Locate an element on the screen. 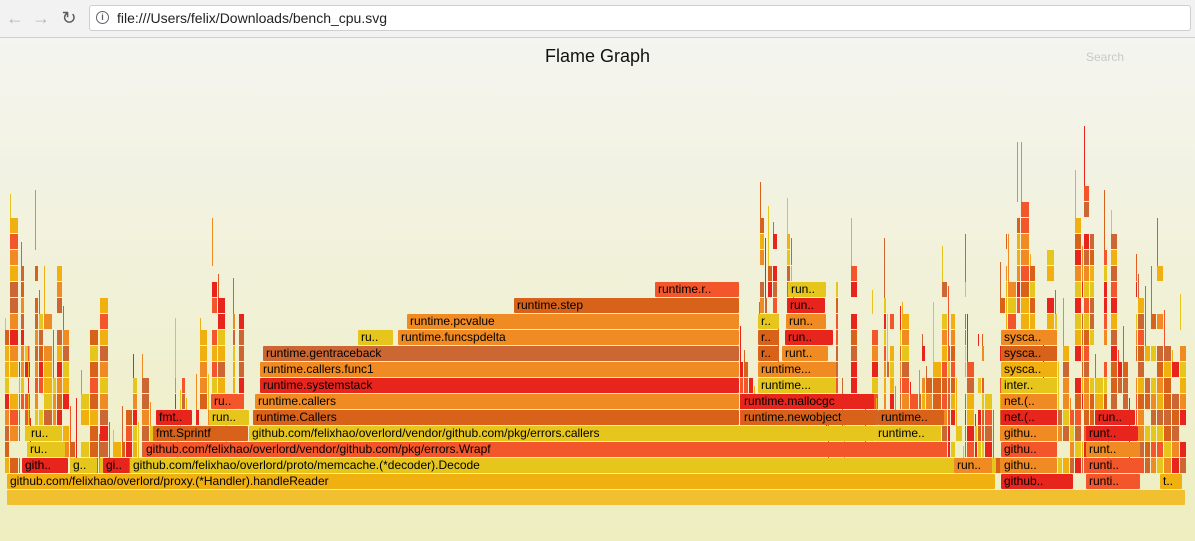 This screenshot has height=541, width=1195. flame-frame: runtime.funcspdelta is located at coordinates (568, 337).